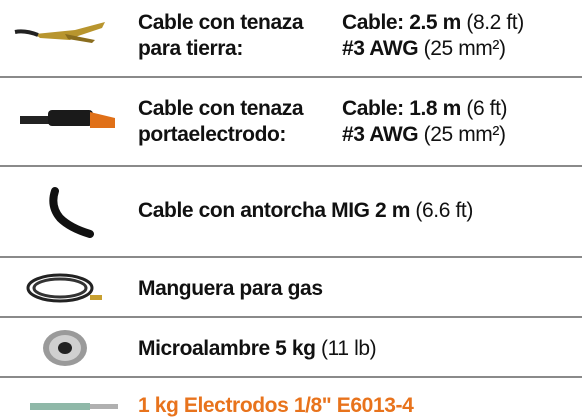 The width and height of the screenshot is (582, 418). Describe the element at coordinates (64, 288) in the screenshot. I see `gas-hose-icon` at that location.